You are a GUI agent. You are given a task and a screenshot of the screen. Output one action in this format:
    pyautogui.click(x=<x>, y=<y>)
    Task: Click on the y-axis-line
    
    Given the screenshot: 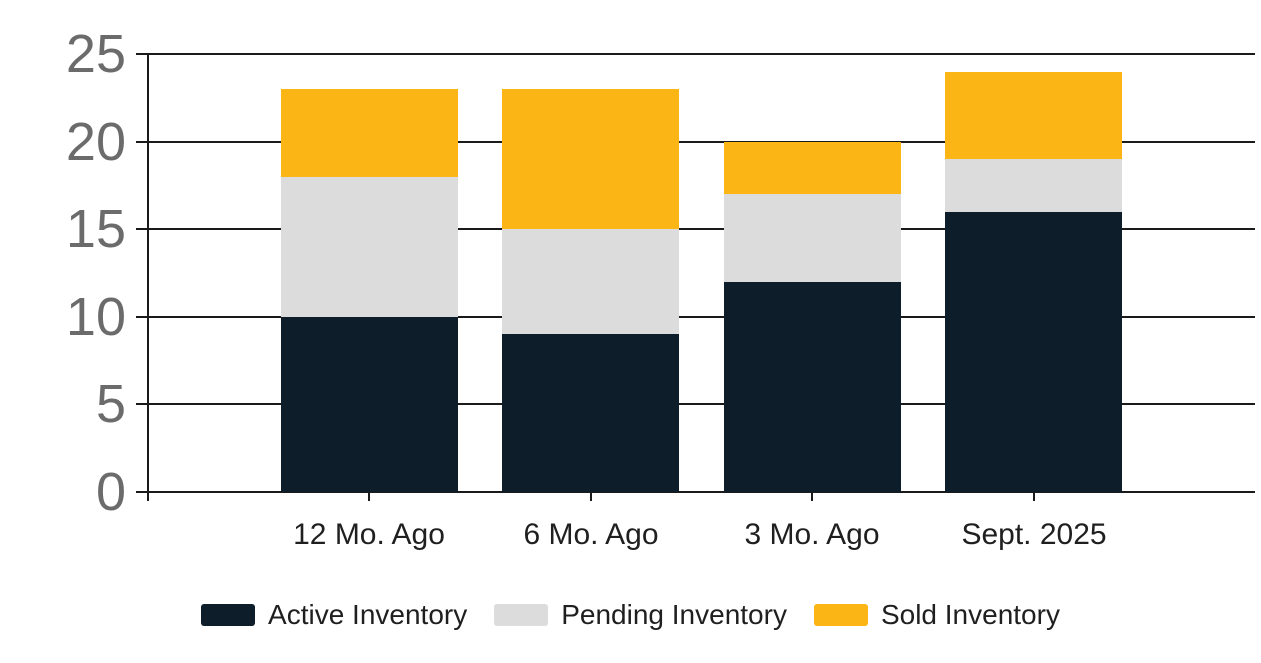 What is the action you would take?
    pyautogui.click(x=148, y=277)
    